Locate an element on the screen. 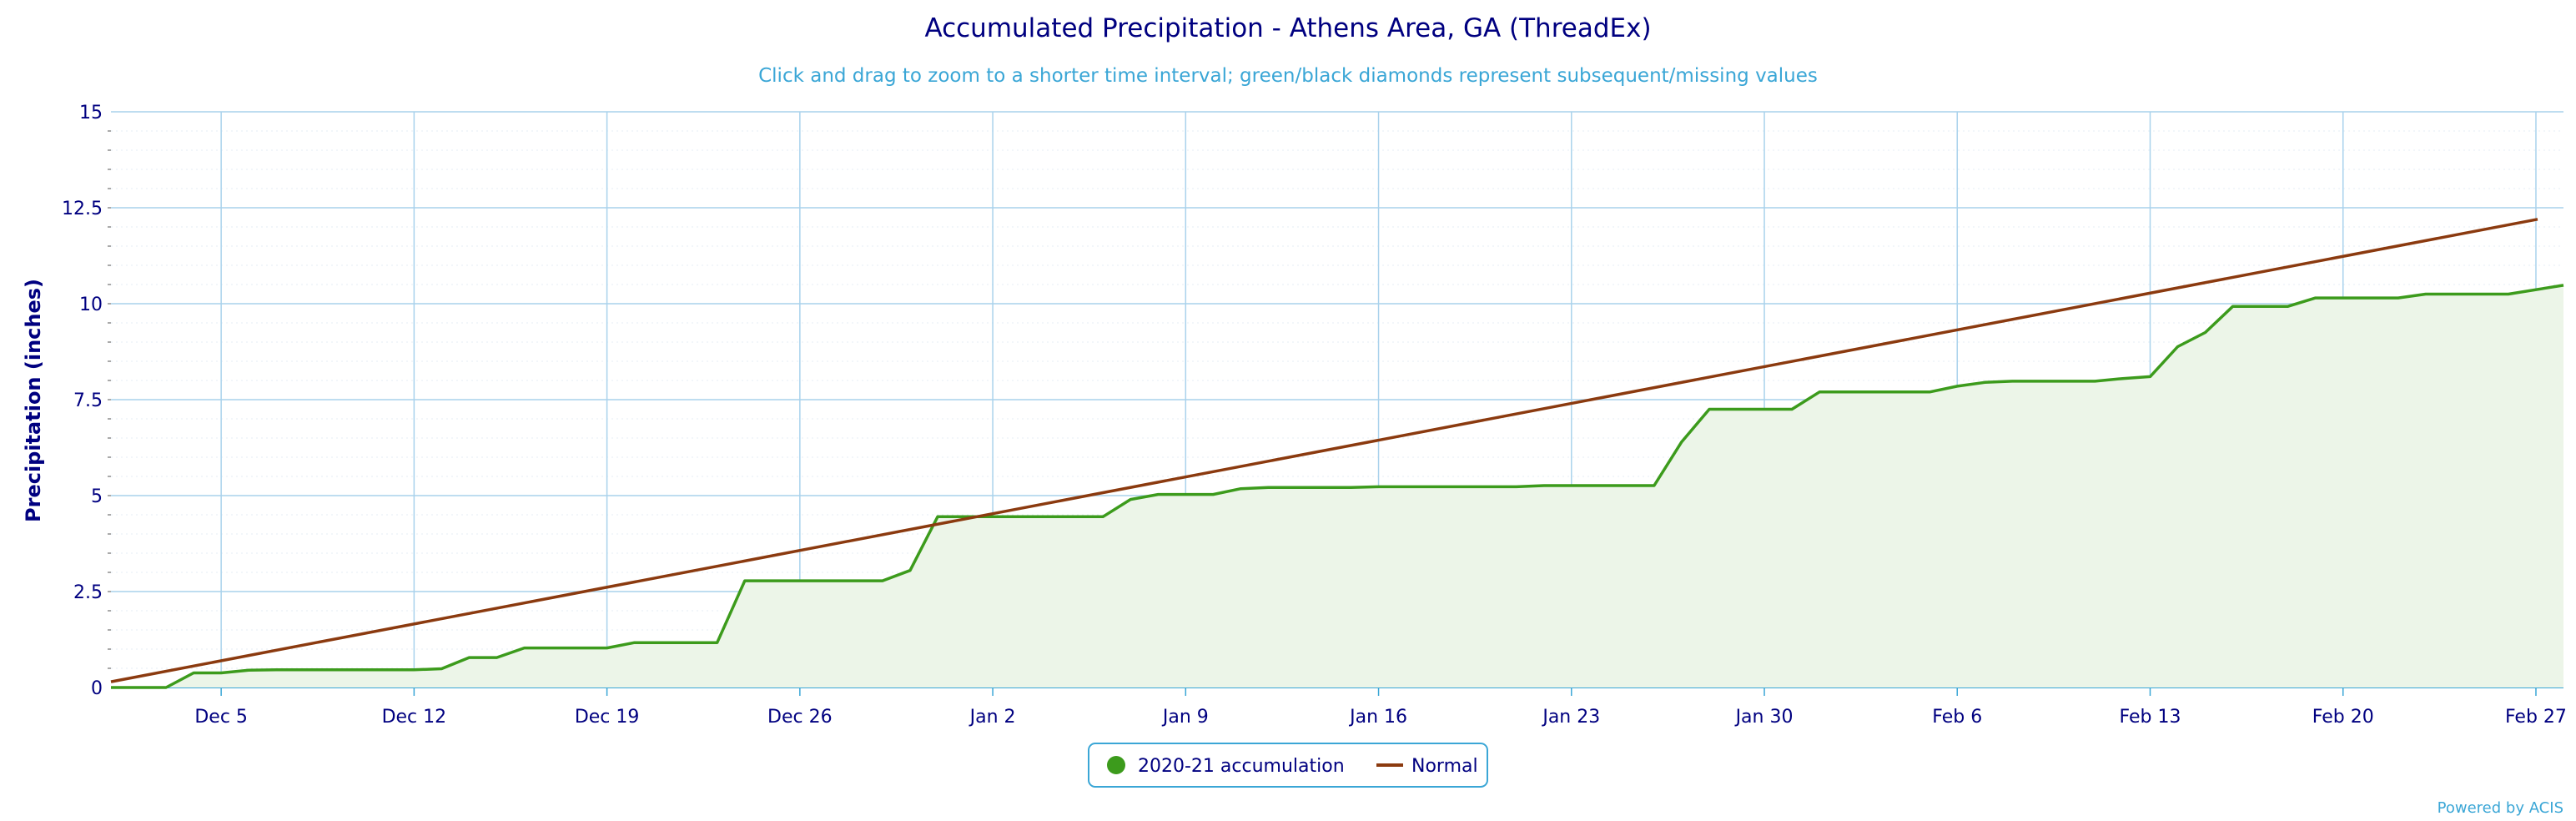 This screenshot has height=821, width=2576. credits-link: Powered by ACIS is located at coordinates (2500, 808).